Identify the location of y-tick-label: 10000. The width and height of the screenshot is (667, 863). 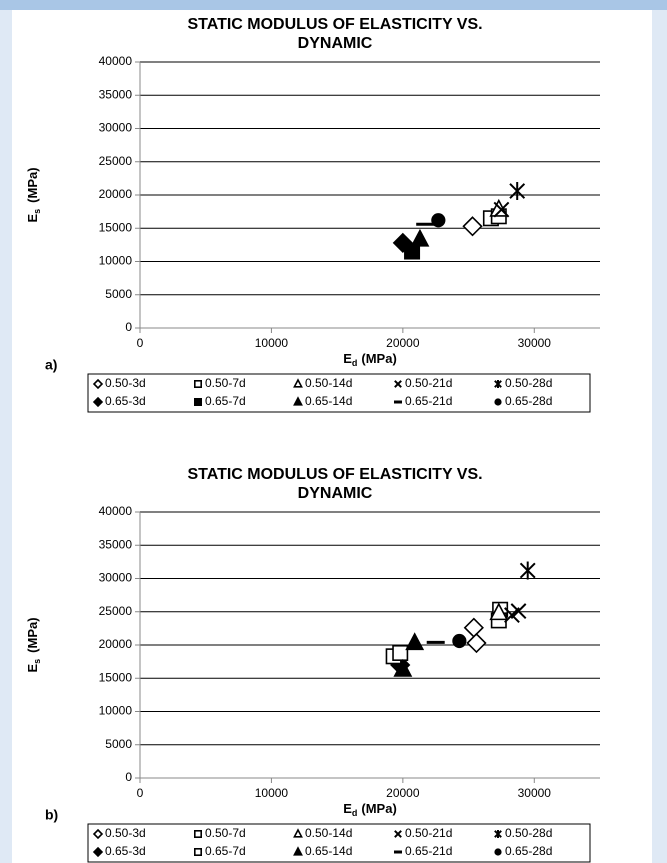
(116, 711).